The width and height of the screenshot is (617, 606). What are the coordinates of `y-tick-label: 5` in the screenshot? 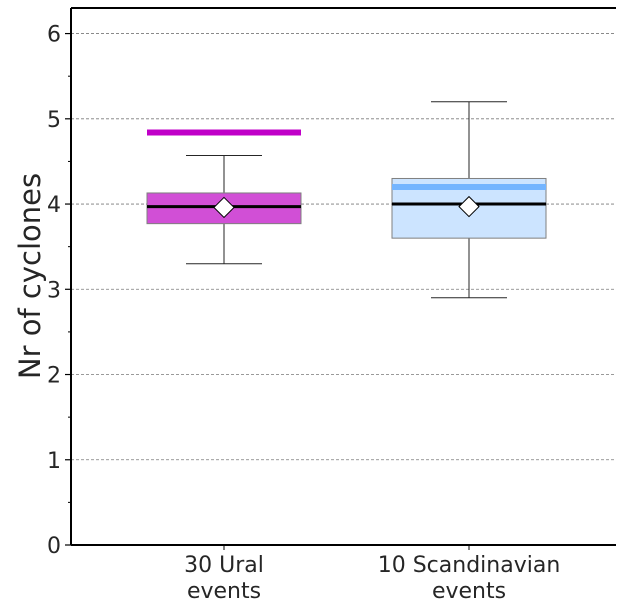 It's located at (54, 120).